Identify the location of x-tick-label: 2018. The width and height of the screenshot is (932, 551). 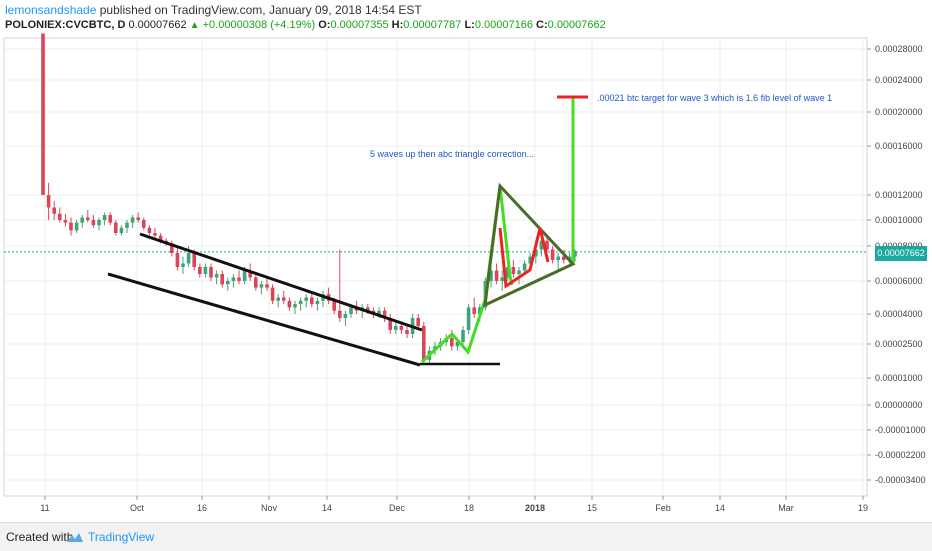
(535, 508).